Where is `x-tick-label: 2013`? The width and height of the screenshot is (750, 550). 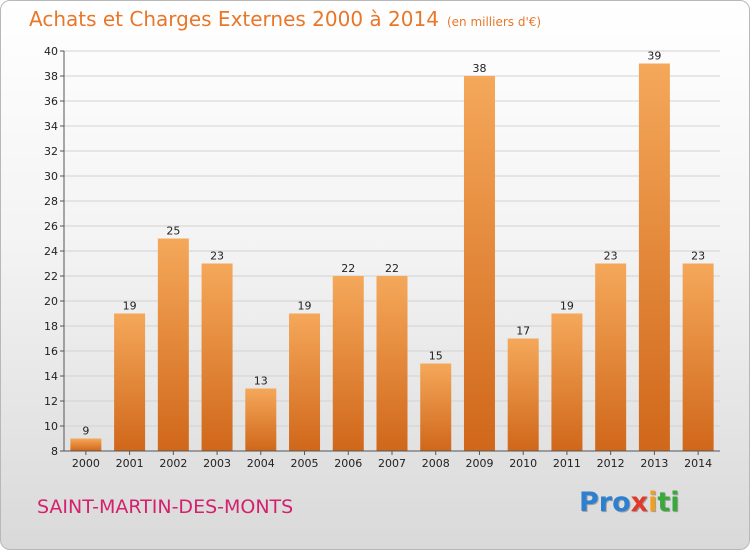
x-tick-label: 2013 is located at coordinates (654, 463).